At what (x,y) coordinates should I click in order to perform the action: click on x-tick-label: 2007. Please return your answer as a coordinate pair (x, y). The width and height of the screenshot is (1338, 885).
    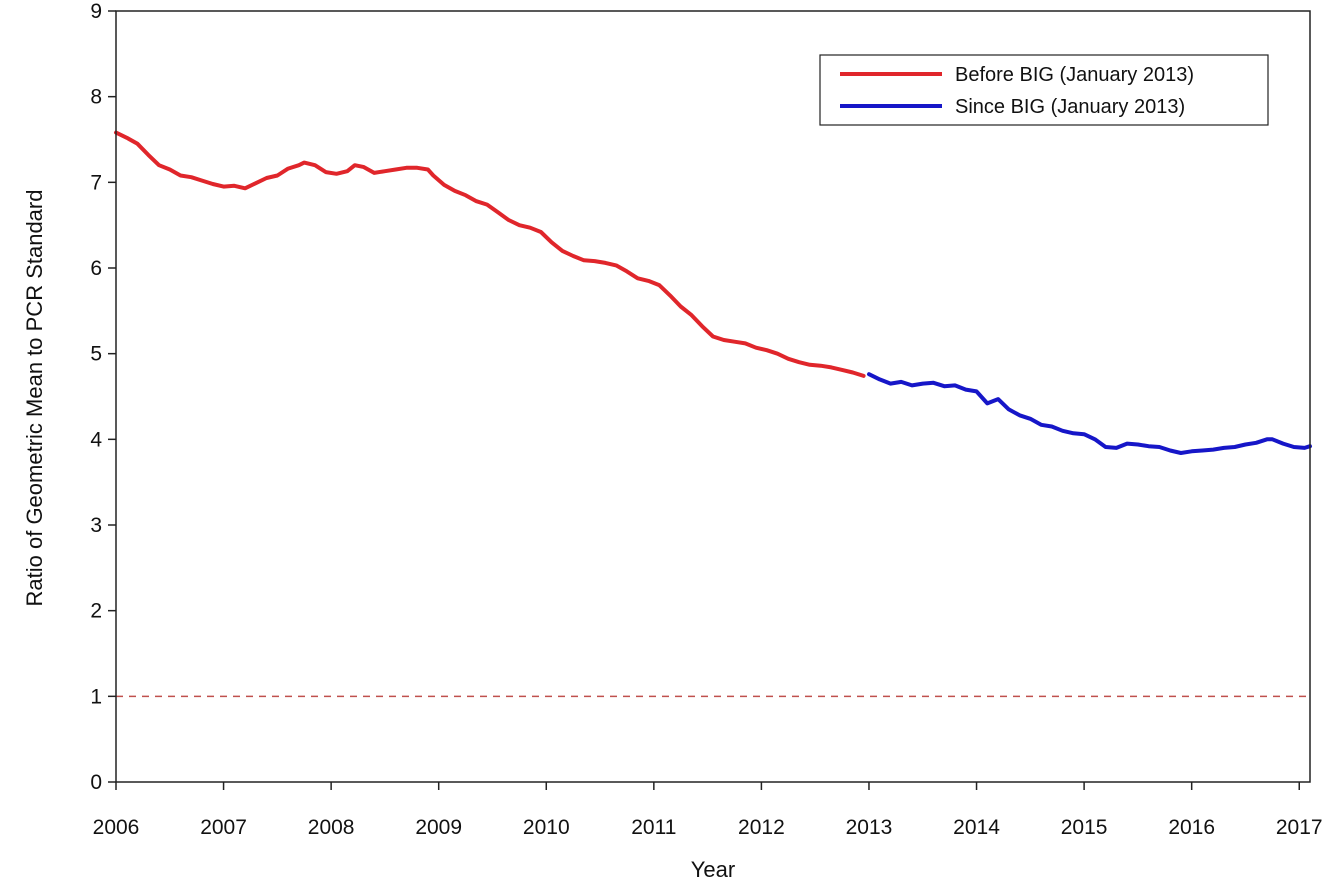
    Looking at the image, I should click on (223, 827).